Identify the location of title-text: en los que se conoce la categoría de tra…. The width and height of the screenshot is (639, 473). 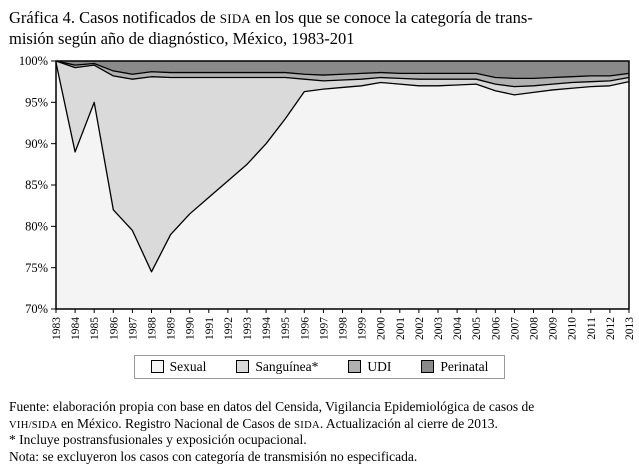
(392, 17).